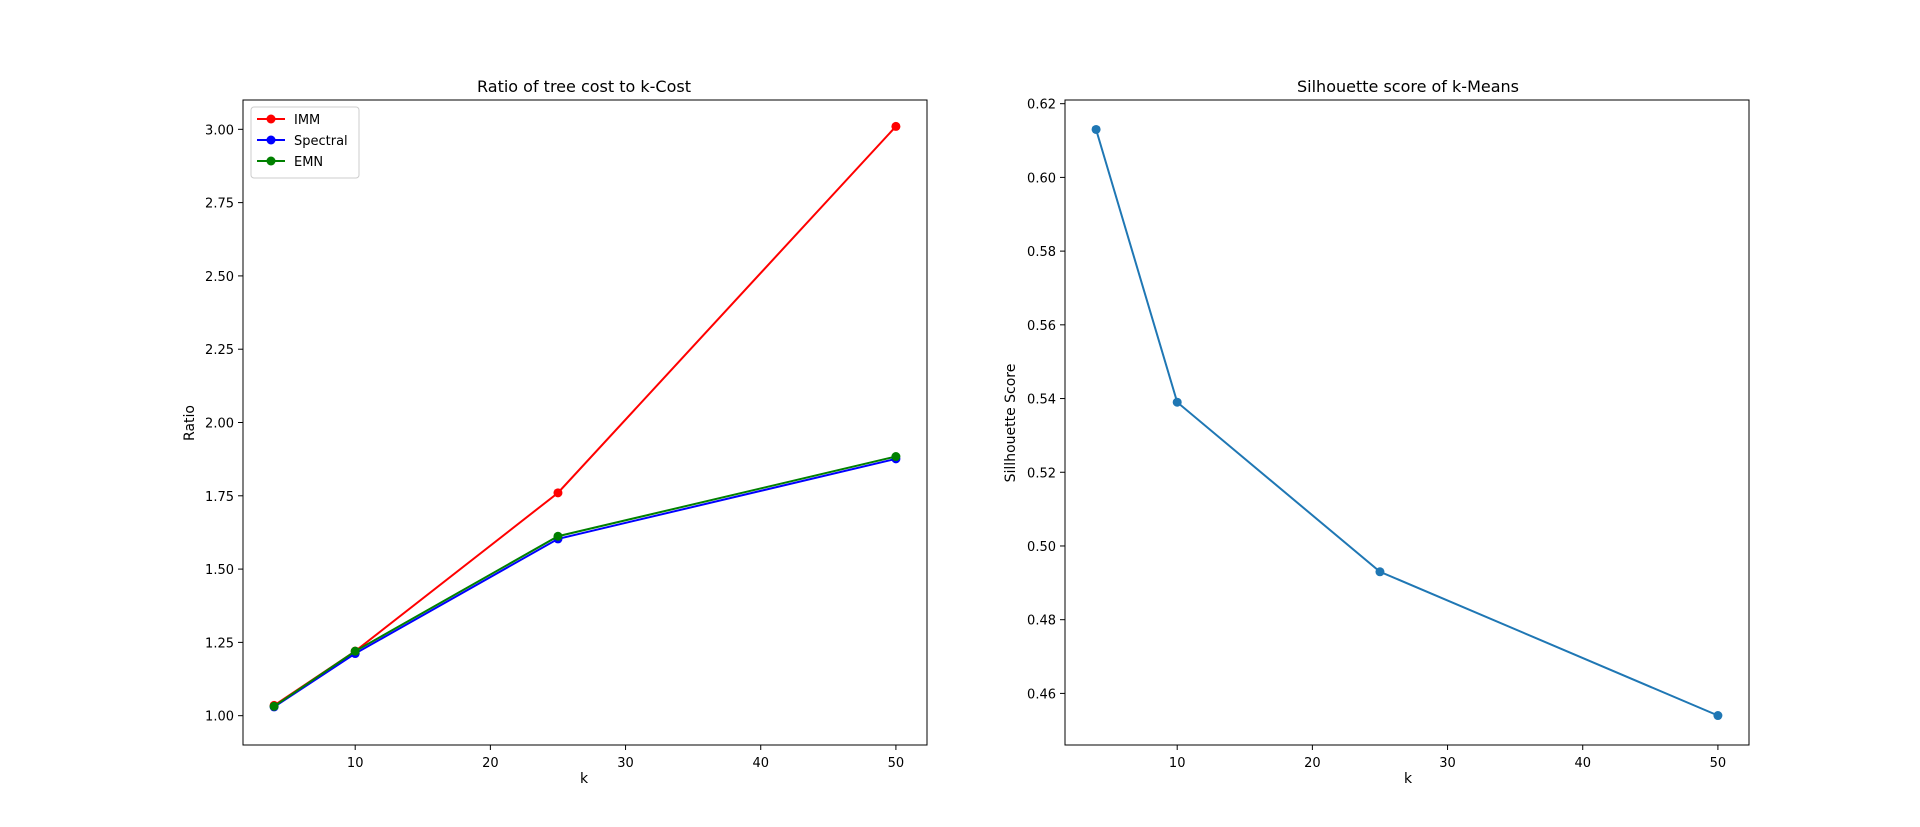  I want to click on y-tick-label: 0.54, so click(1041, 400).